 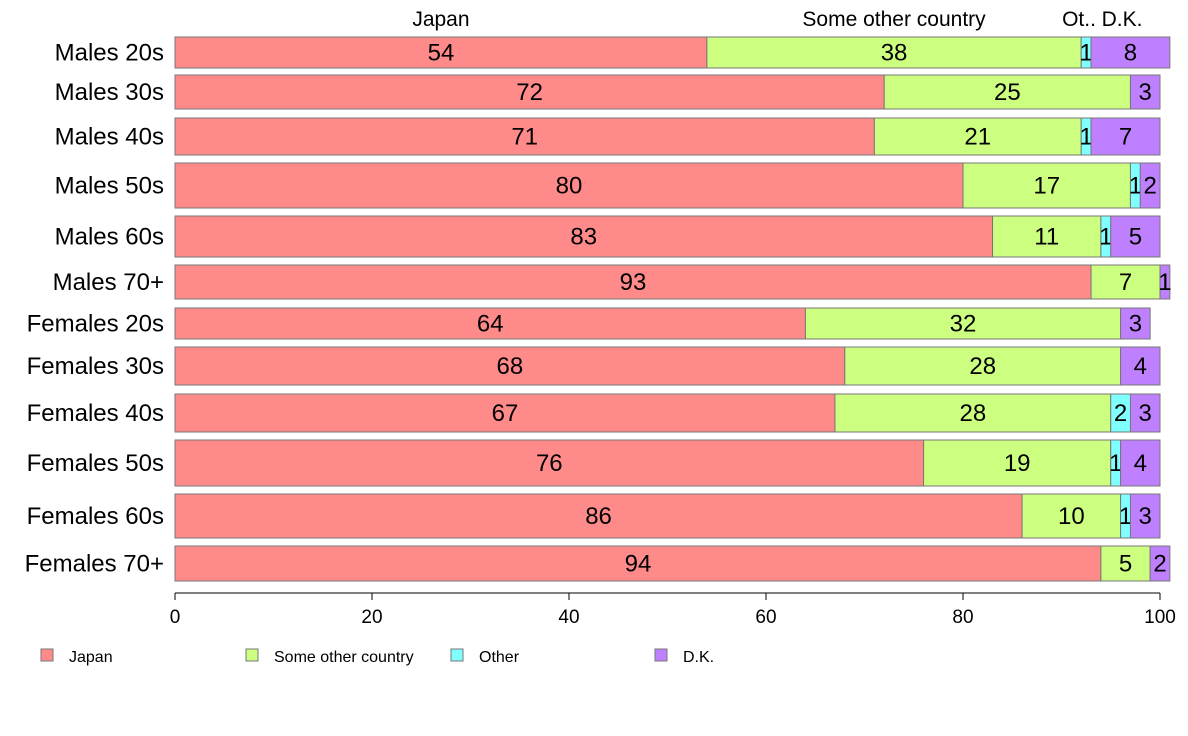 I want to click on segment-value-label: 54, so click(x=441, y=53).